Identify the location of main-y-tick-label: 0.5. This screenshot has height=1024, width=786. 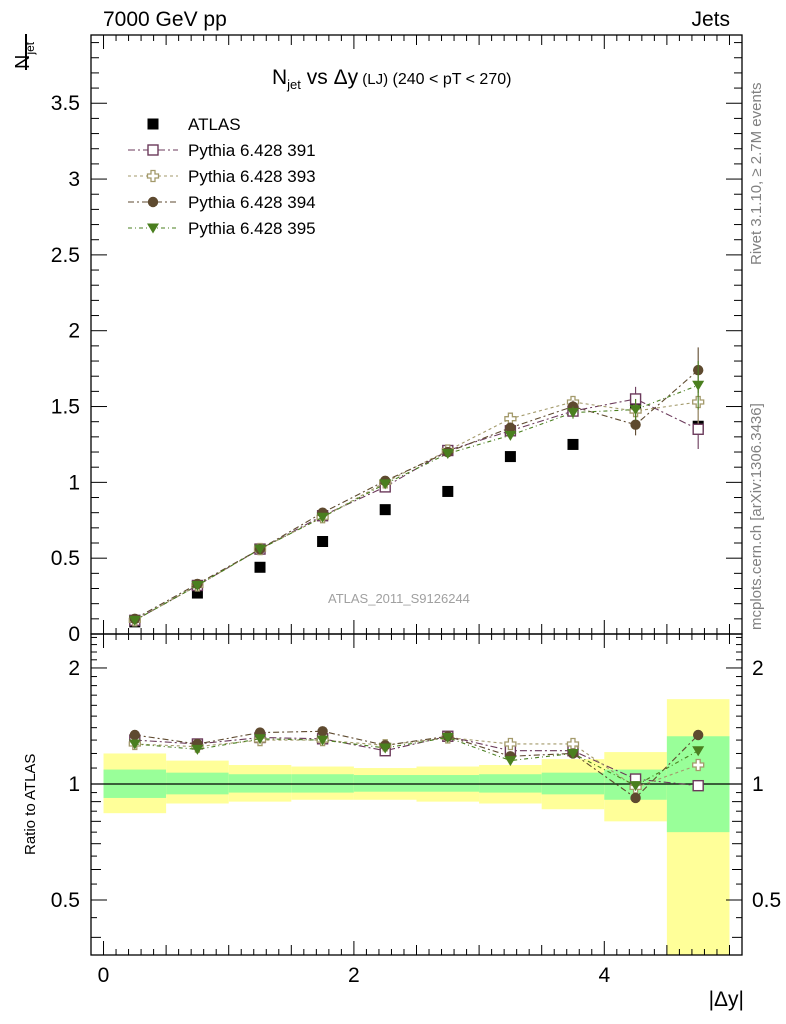
(65, 558).